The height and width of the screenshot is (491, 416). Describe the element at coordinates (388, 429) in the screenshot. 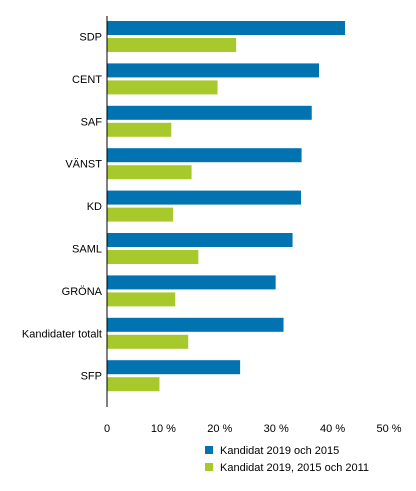

I see `x-tick-label: 50 %` at that location.